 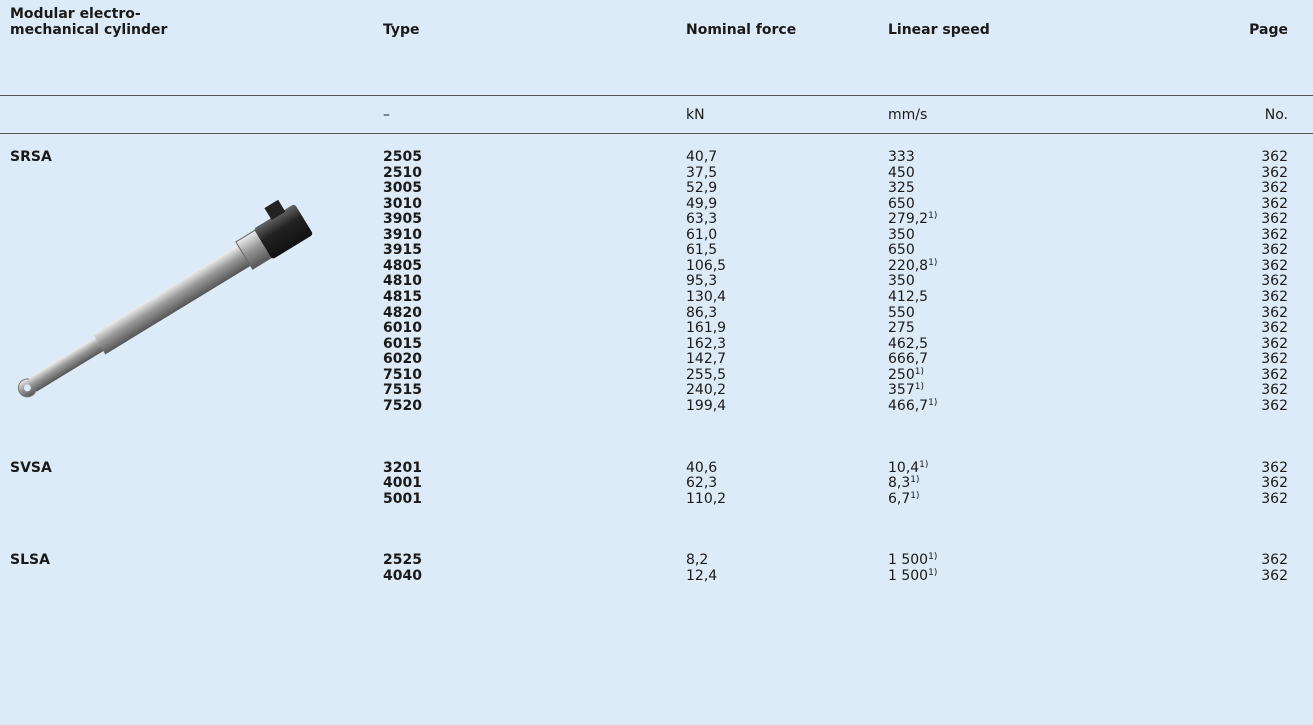 What do you see at coordinates (402, 312) in the screenshot?
I see `type: 4820` at bounding box center [402, 312].